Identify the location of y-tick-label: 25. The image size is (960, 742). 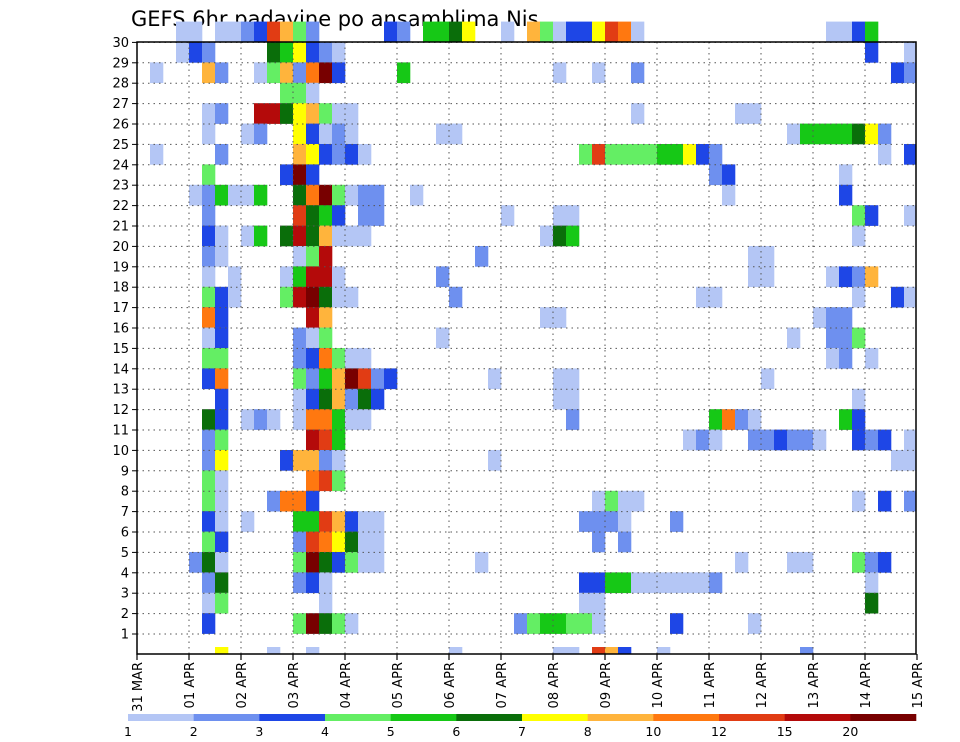
(120, 145).